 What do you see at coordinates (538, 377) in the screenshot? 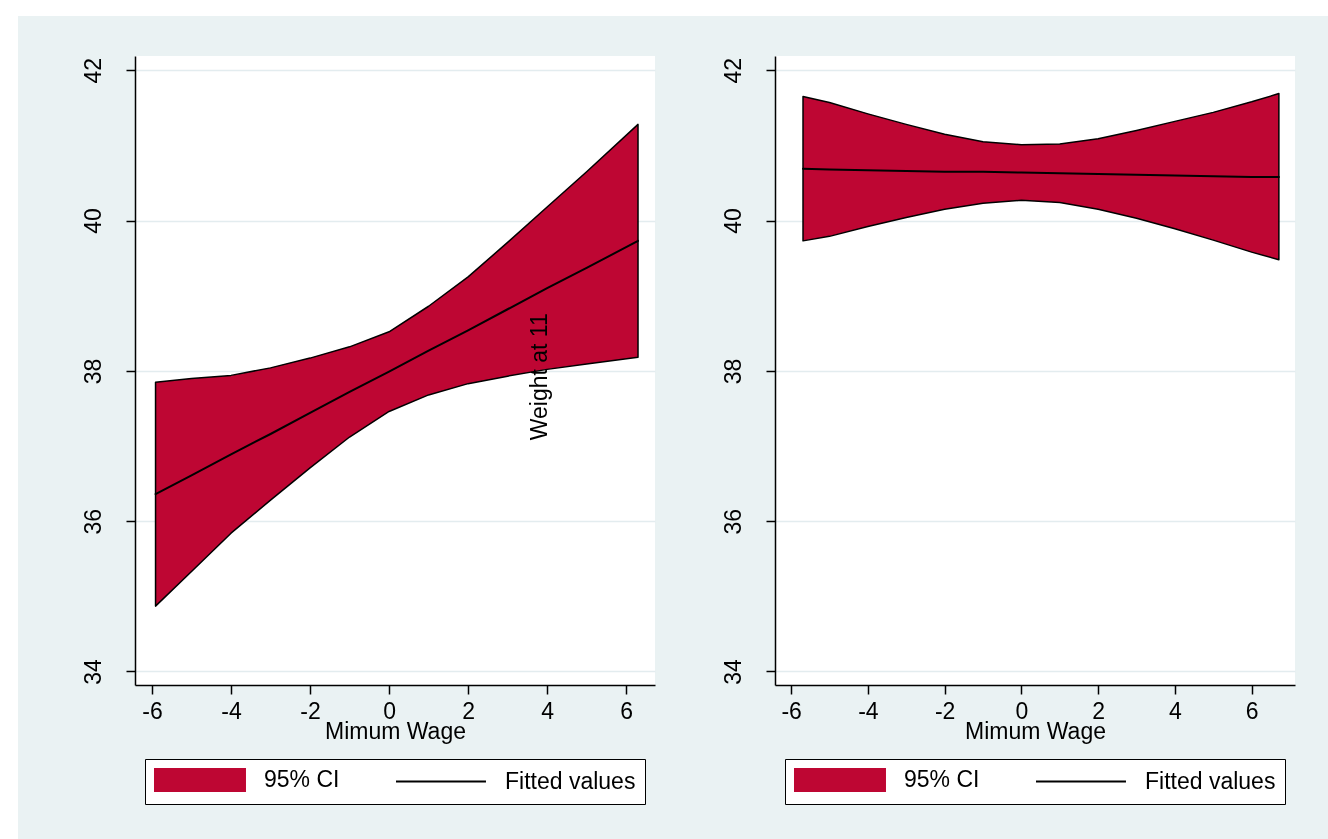
I see `y-axis-title: Weight at 11` at bounding box center [538, 377].